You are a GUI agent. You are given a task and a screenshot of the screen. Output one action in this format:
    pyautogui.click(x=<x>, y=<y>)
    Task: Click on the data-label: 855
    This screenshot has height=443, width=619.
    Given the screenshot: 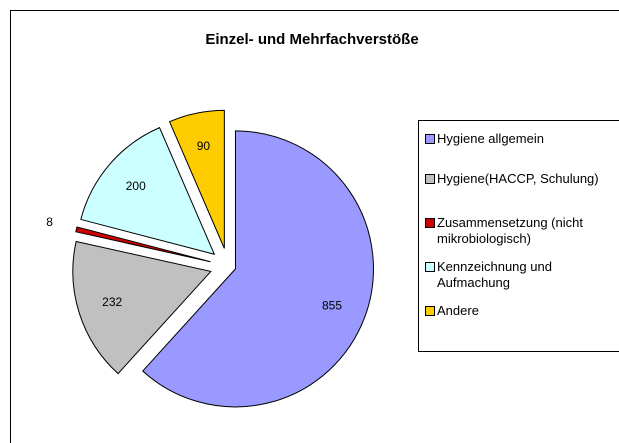 What is the action you would take?
    pyautogui.click(x=332, y=305)
    